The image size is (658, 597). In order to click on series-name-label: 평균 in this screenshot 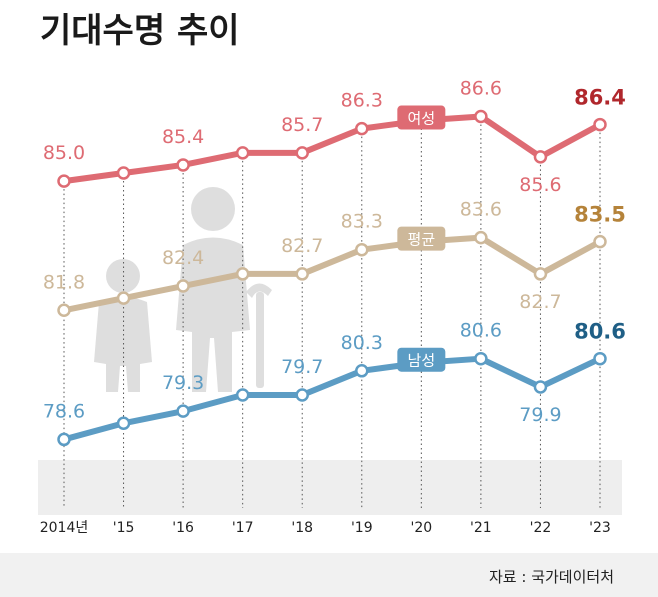, I will do `click(422, 240)`.